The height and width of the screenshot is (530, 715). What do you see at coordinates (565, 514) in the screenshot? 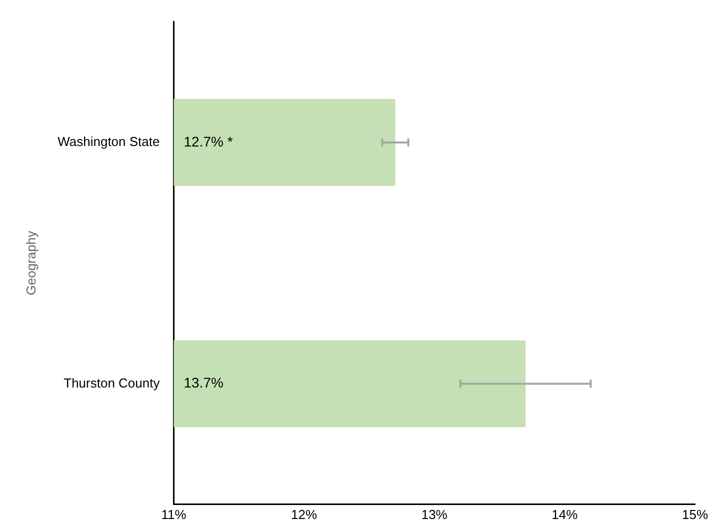
I see `x-tick-label: 14%` at bounding box center [565, 514].